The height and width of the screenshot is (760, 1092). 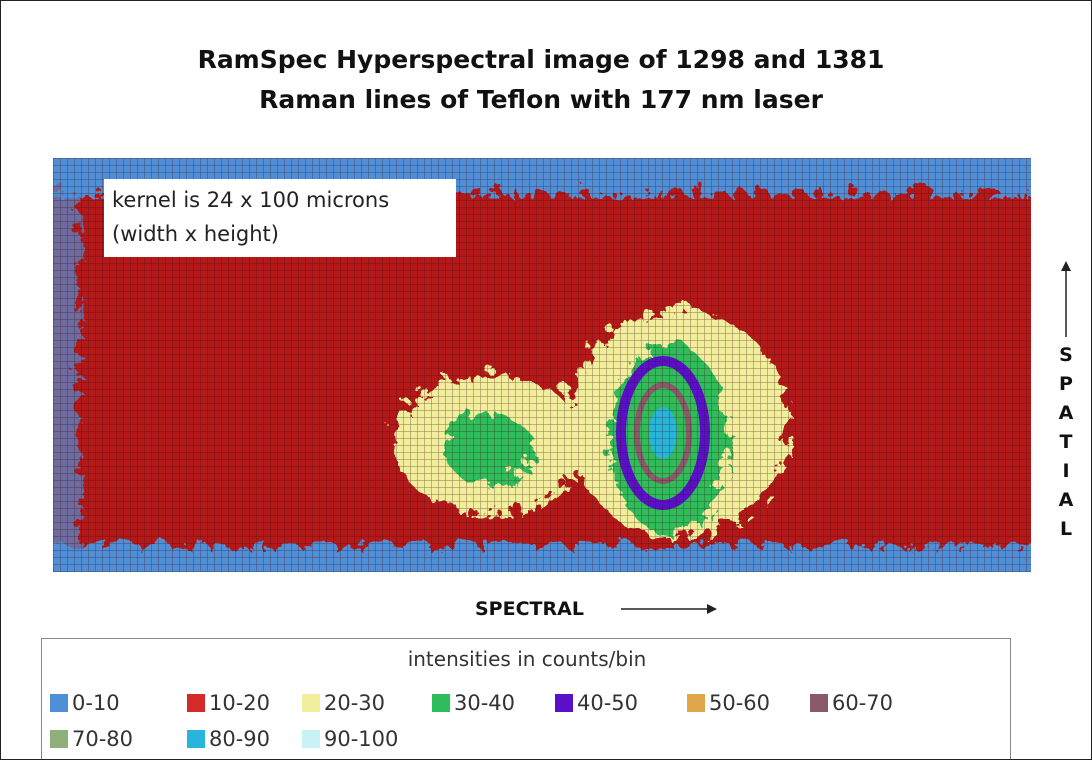 What do you see at coordinates (361, 739) in the screenshot?
I see `legend-label: 90-100` at bounding box center [361, 739].